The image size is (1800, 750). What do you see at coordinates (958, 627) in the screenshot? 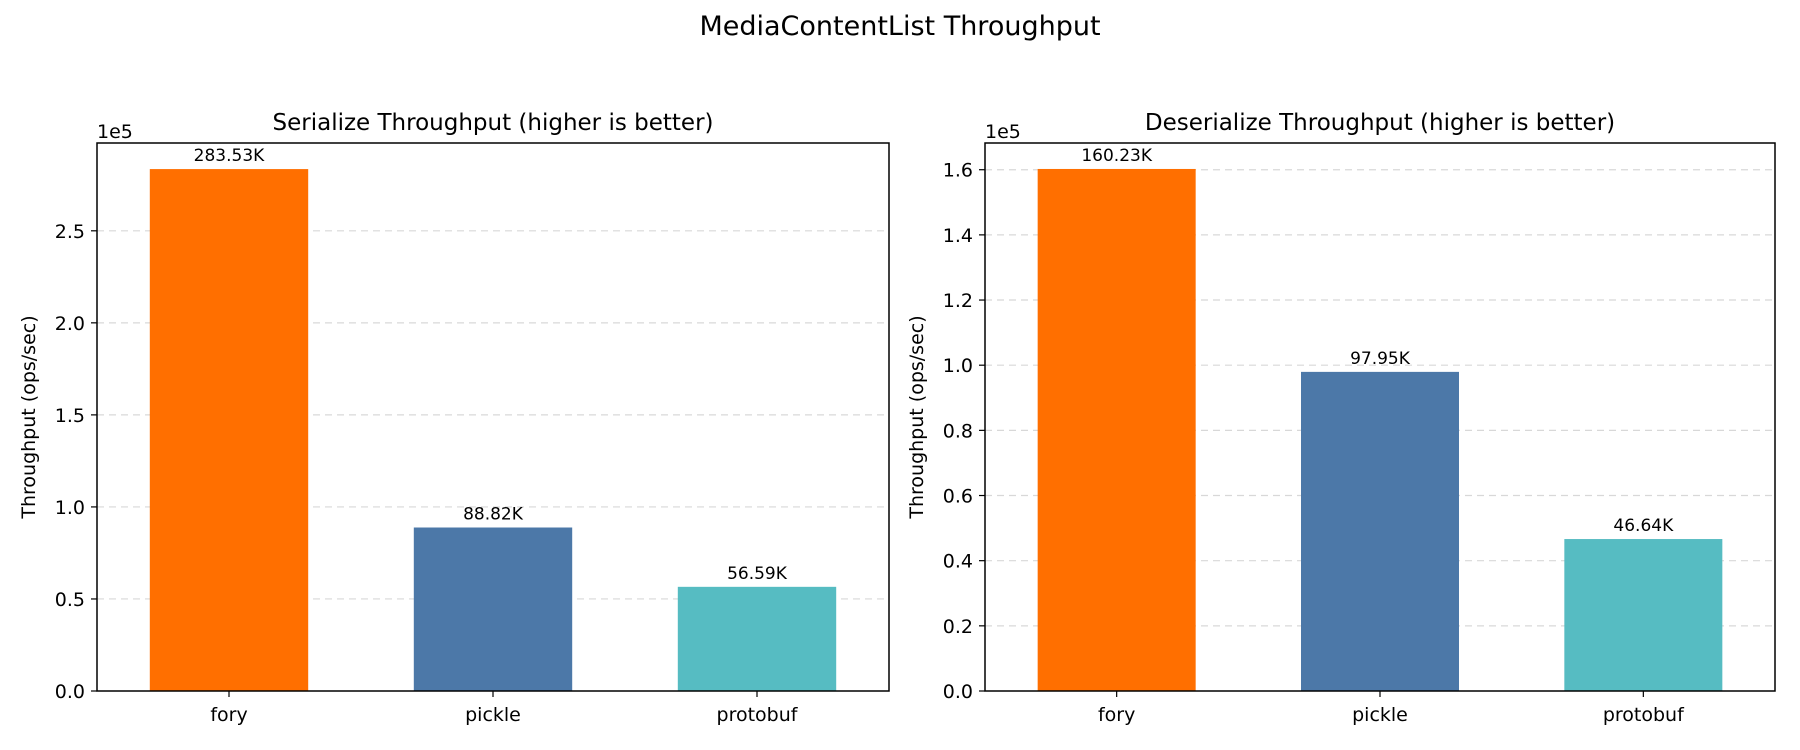
I see `undefined-ytick-label: 0.2` at bounding box center [958, 627].